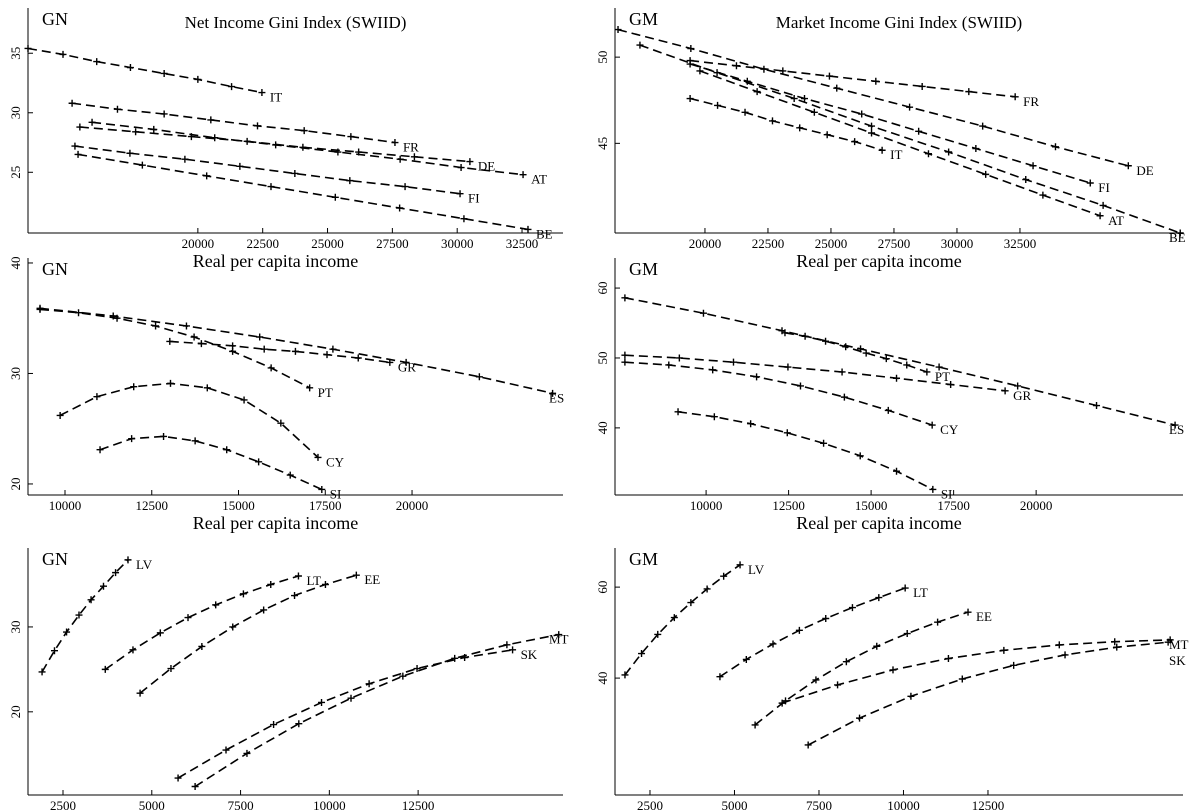 This screenshot has height=810, width=1190. What do you see at coordinates (643, 19) in the screenshot?
I see `panel-label: GM` at bounding box center [643, 19].